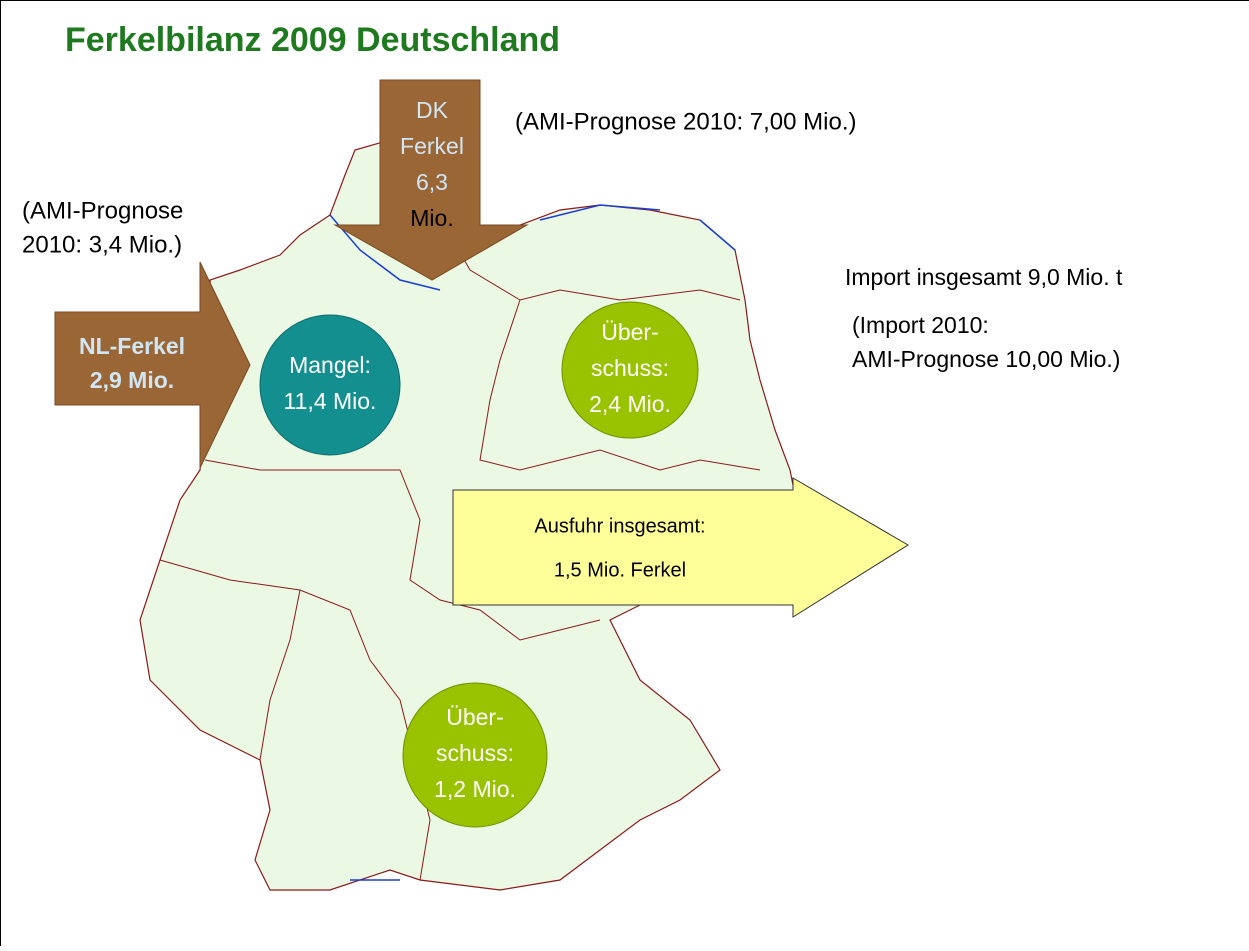 This screenshot has width=1249, height=951. I want to click on circle-line: Mangel:, so click(330, 365).